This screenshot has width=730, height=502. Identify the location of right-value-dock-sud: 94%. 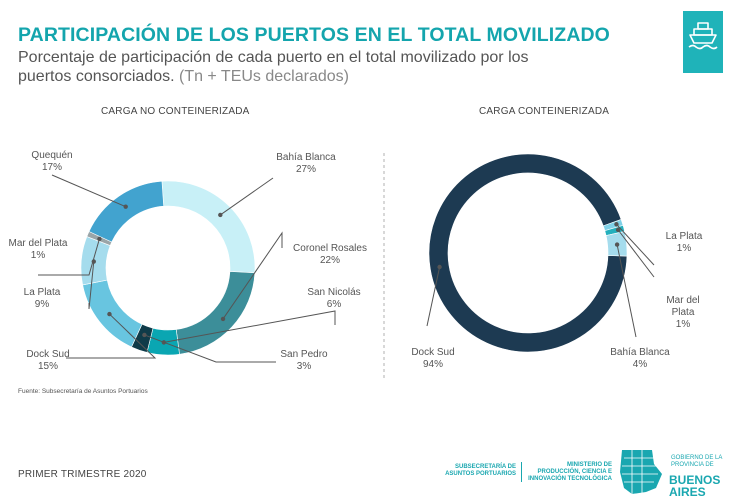
(433, 364).